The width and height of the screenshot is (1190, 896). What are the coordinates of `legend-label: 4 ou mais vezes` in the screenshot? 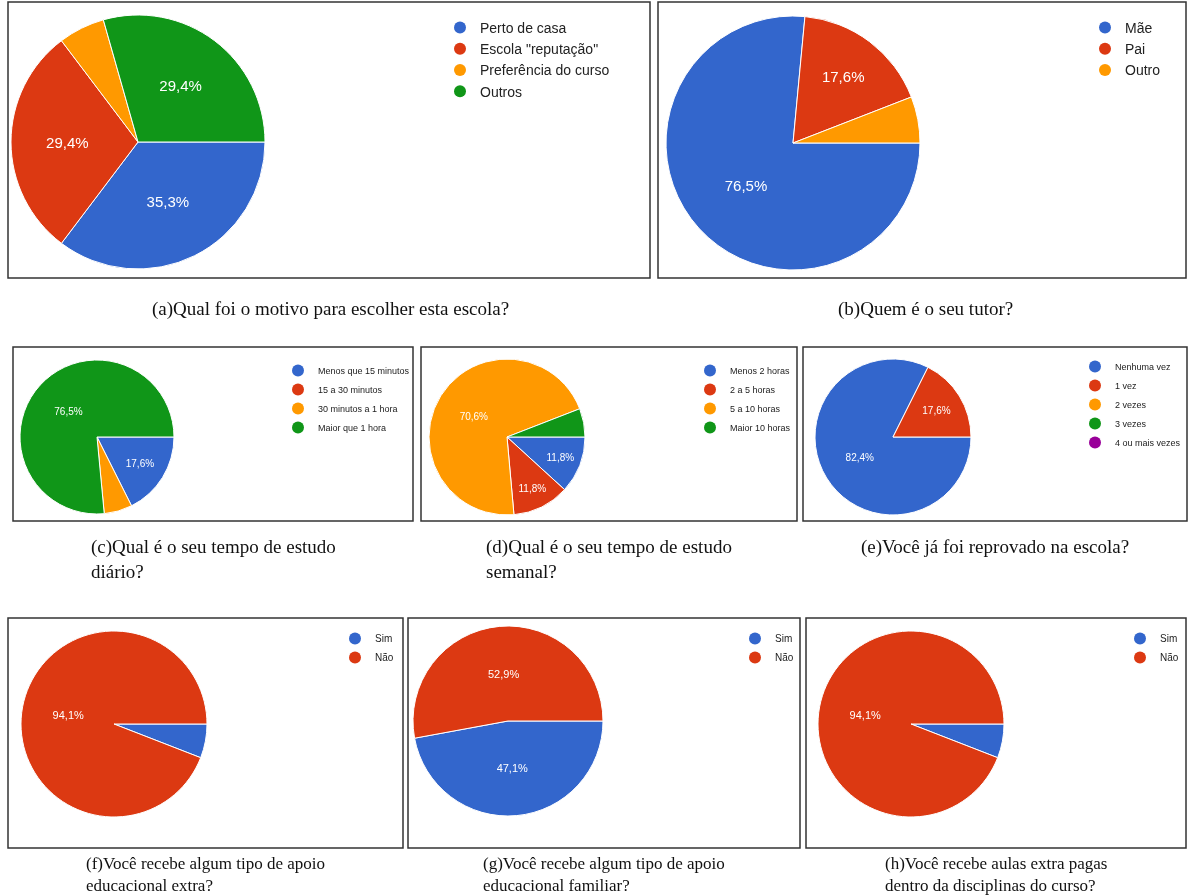 It's located at (1148, 443).